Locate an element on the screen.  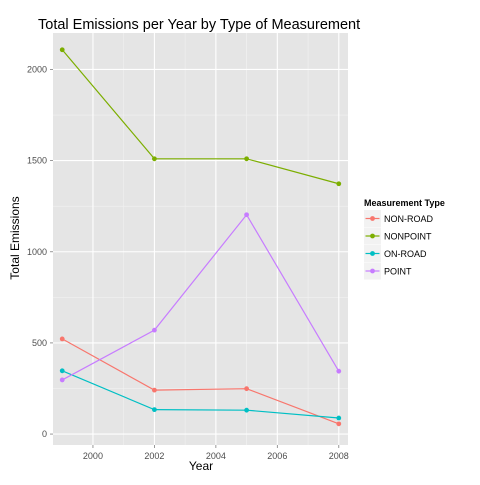
y-tick-label: 1500 is located at coordinates (37, 161).